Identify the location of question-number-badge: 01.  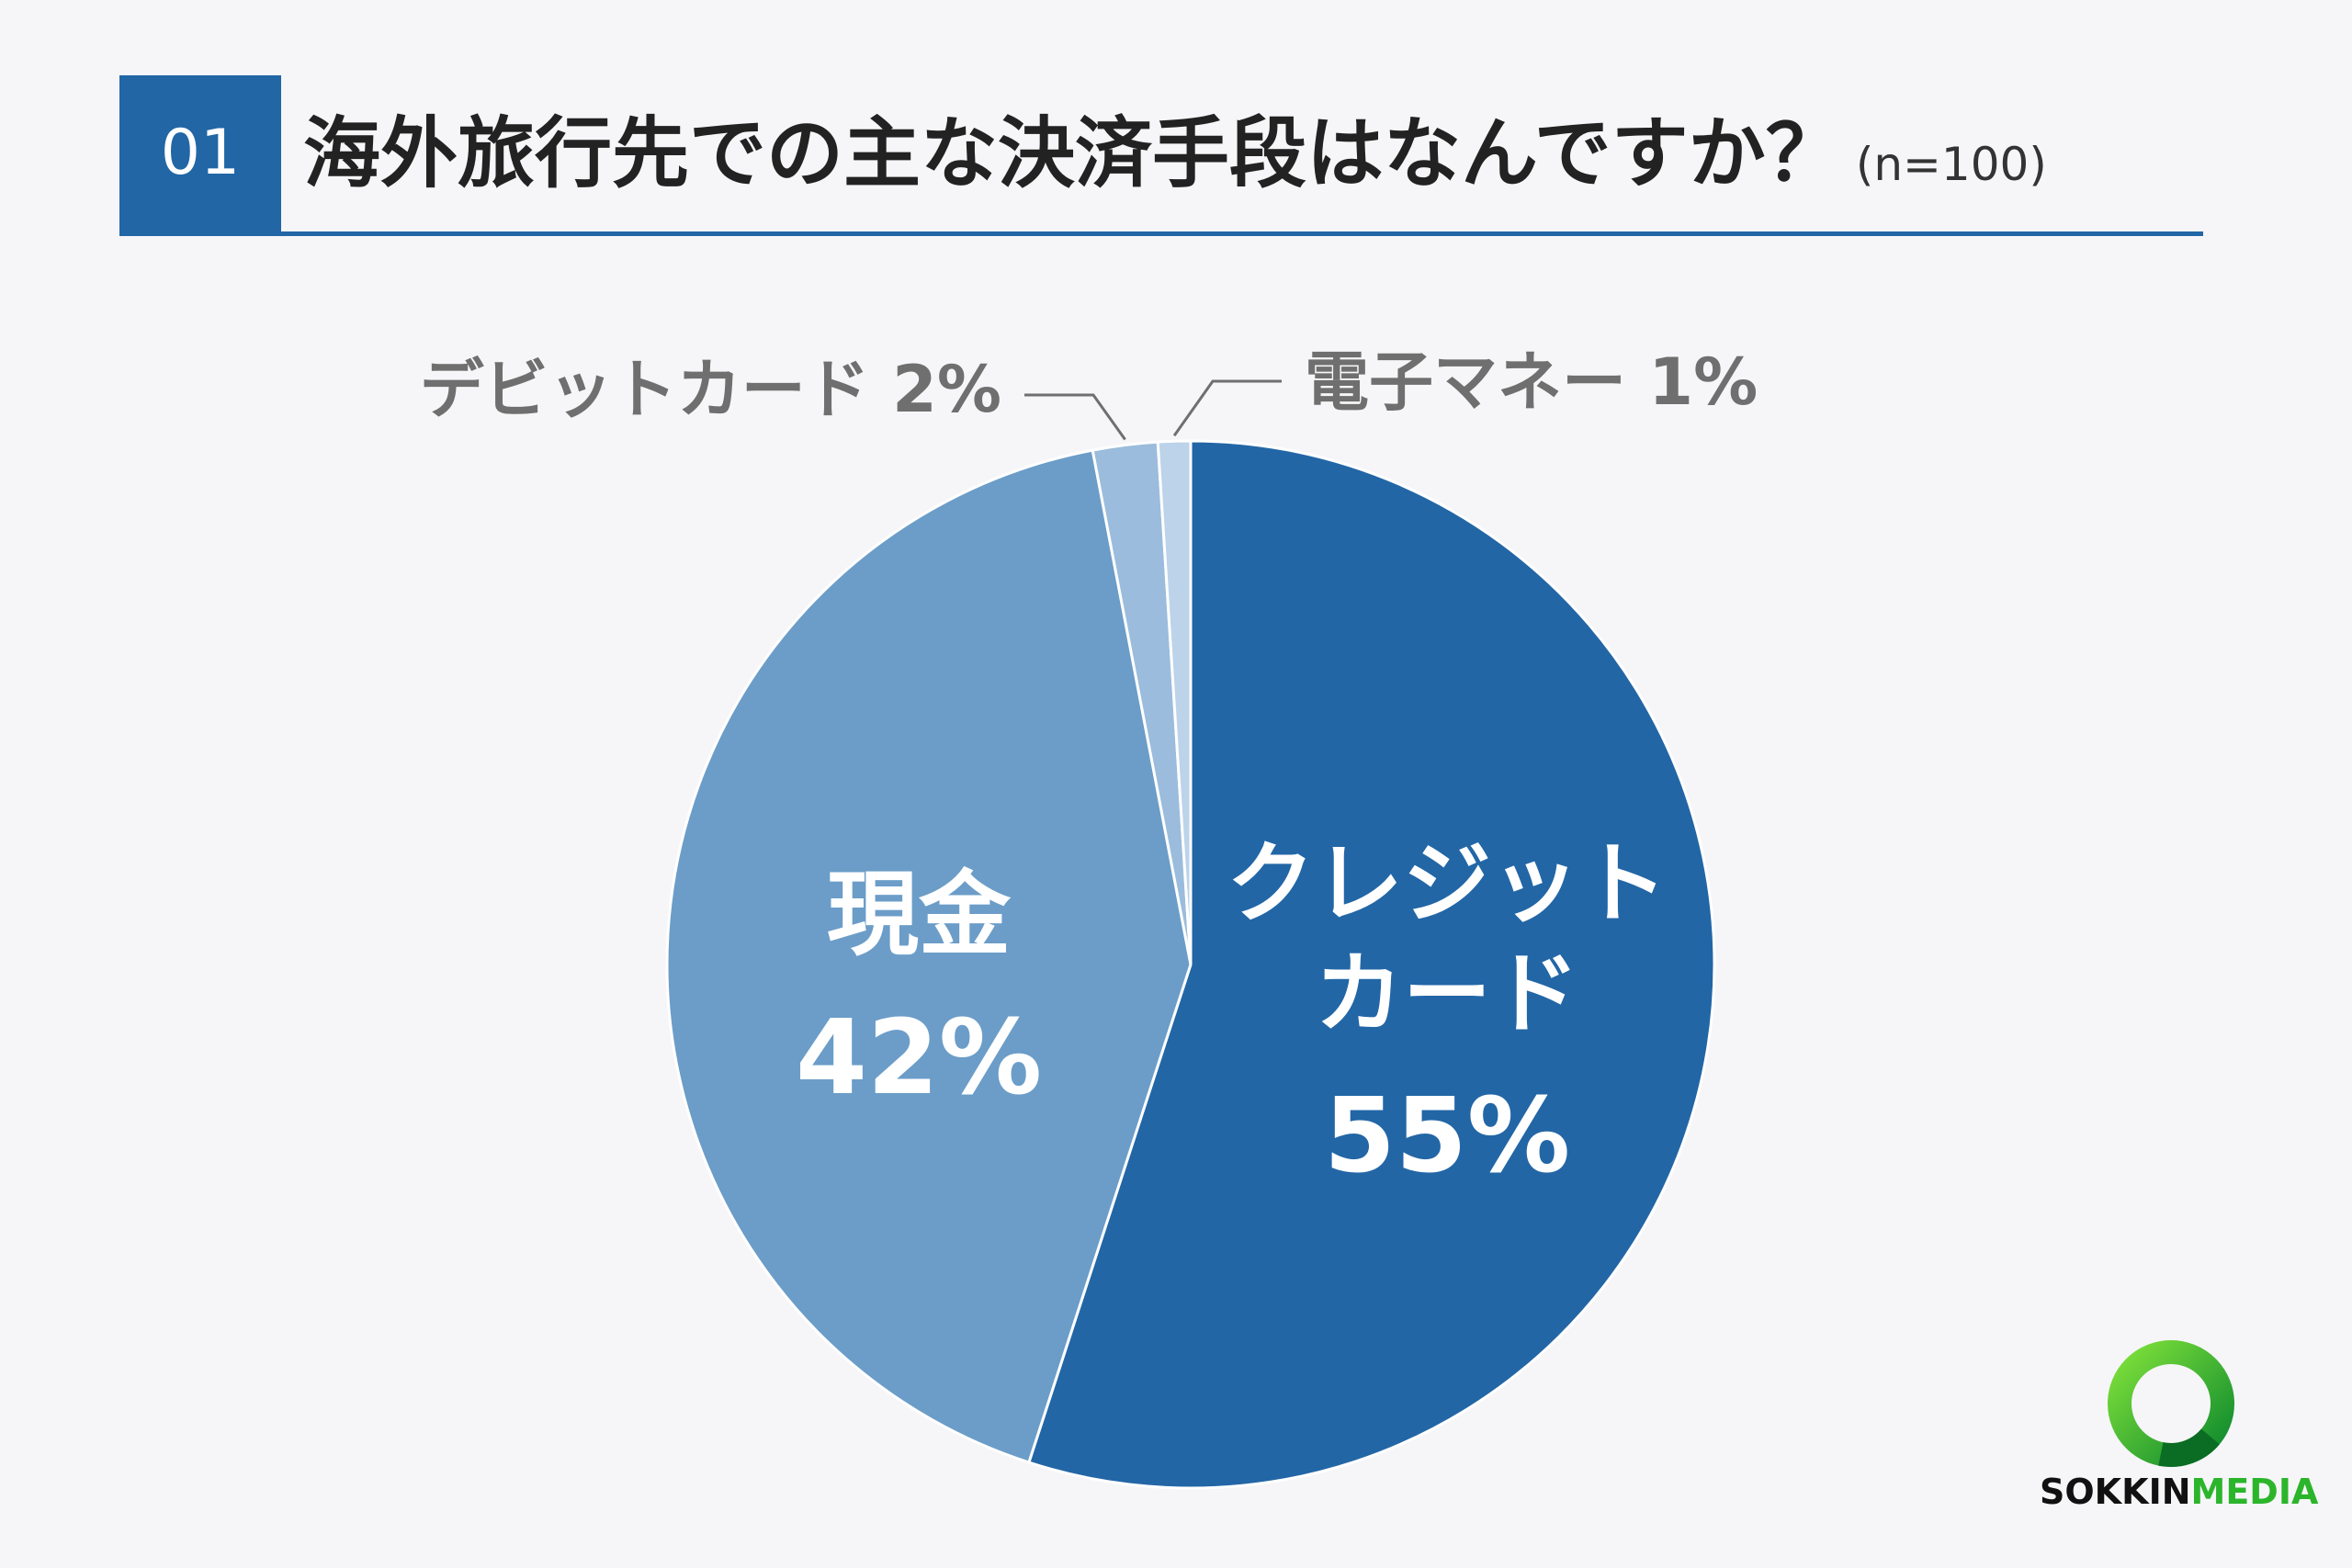
(200, 153).